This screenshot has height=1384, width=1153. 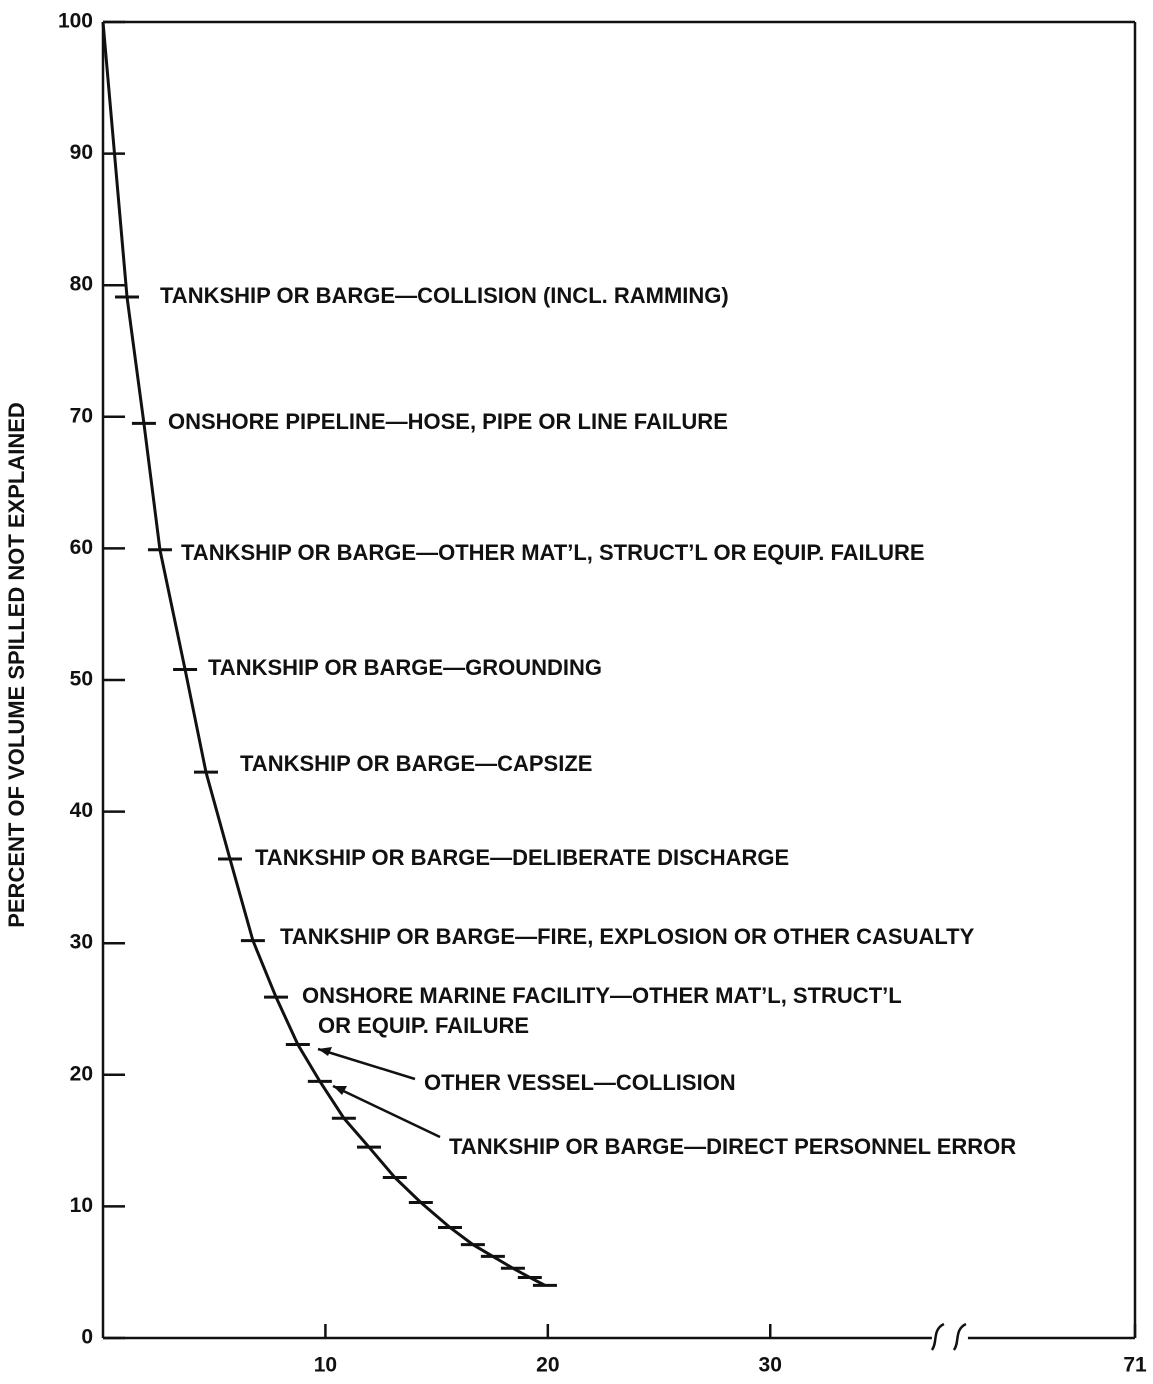 What do you see at coordinates (522, 857) in the screenshot?
I see `annotation: TANKSHIP OR BARGE—DELIBERATE DISCHARGE` at bounding box center [522, 857].